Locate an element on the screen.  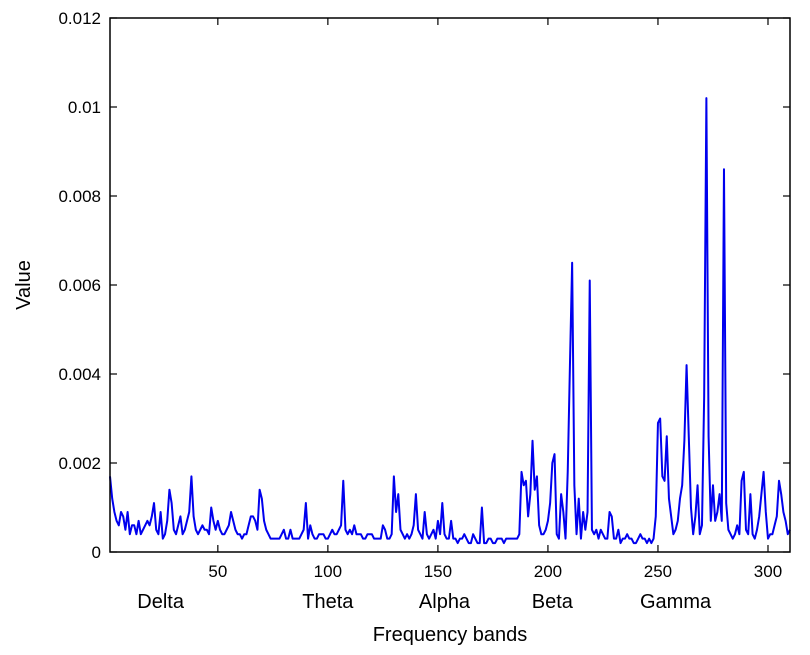
band-label: Alpha is located at coordinates (445, 602).